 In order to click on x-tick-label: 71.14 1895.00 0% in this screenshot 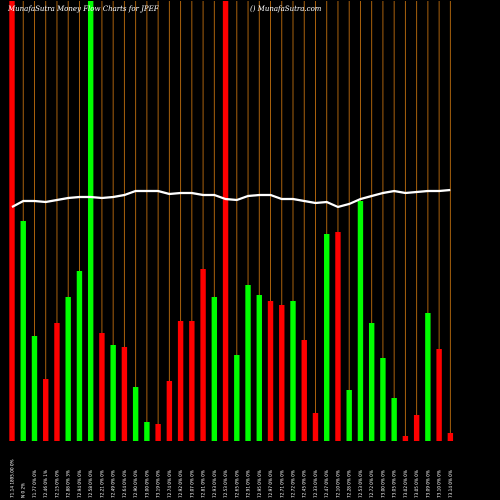, I will do `click(12, 478)`.